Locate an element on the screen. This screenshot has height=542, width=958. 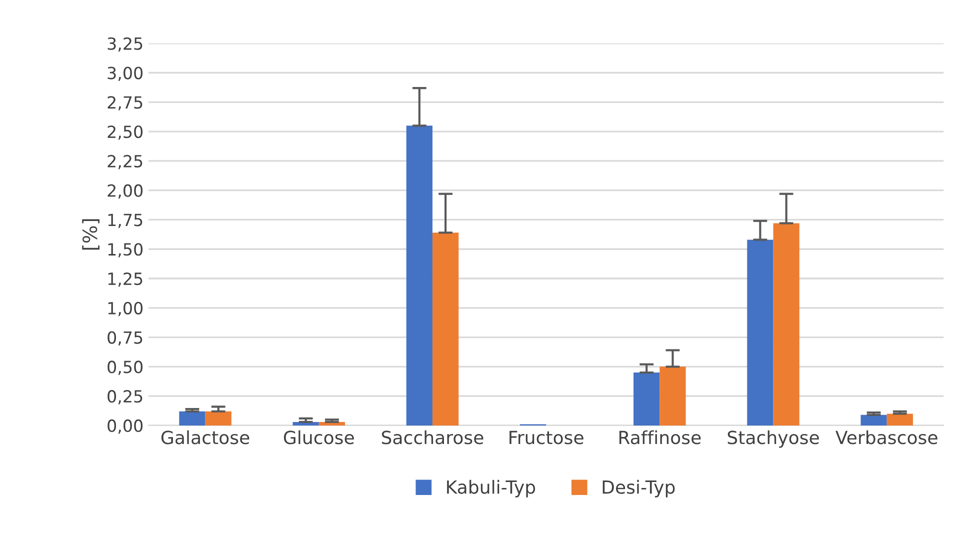
x-tick-label: Galactose is located at coordinates (205, 437).